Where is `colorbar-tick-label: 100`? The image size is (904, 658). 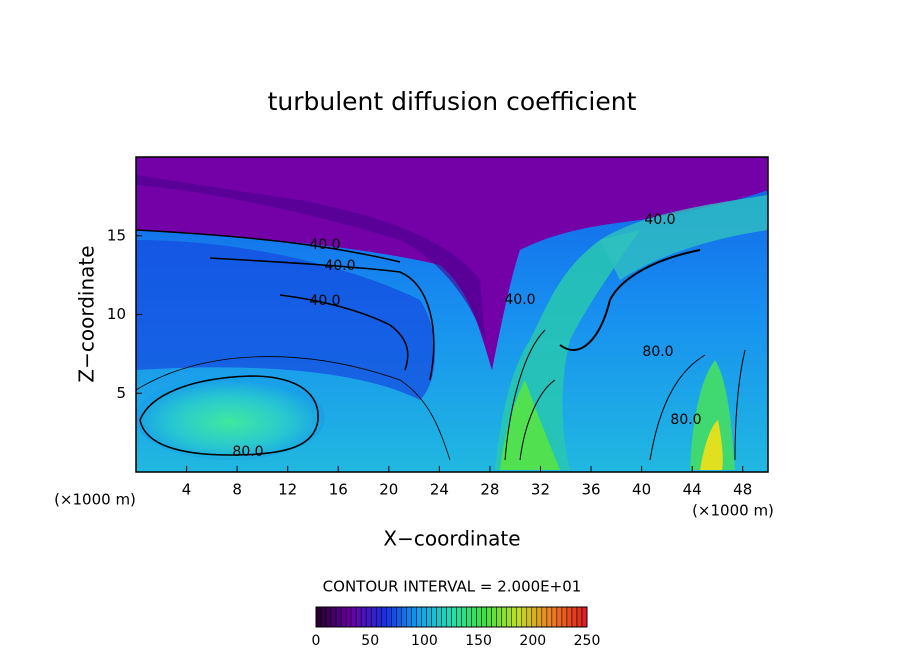 colorbar-tick-label: 100 is located at coordinates (424, 641).